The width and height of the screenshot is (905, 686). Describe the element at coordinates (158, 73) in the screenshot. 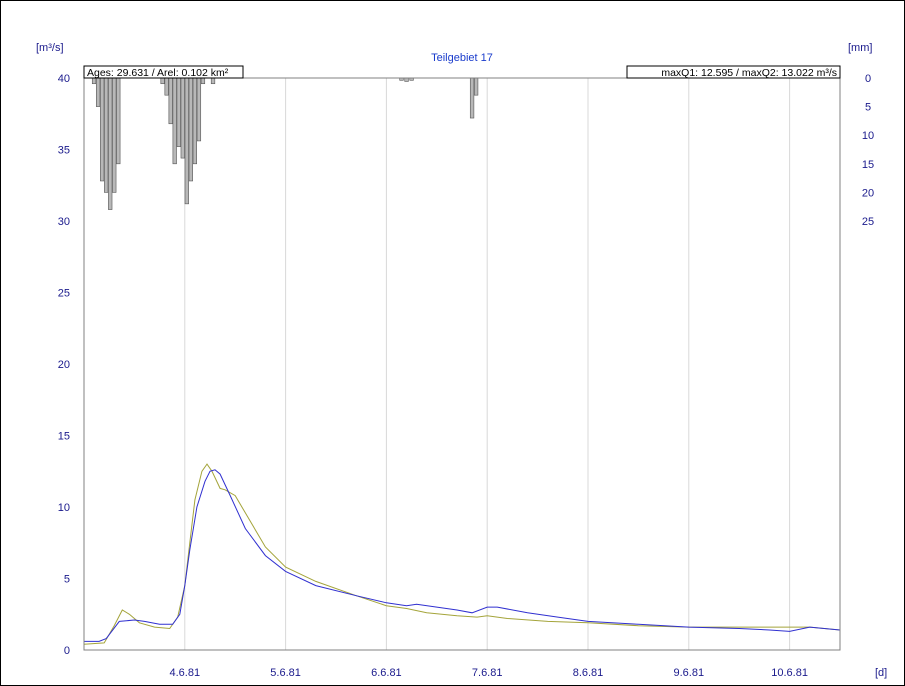

I see `info-box-left-text: Ages: 29.631 / Arel: 0.102 km²` at that location.